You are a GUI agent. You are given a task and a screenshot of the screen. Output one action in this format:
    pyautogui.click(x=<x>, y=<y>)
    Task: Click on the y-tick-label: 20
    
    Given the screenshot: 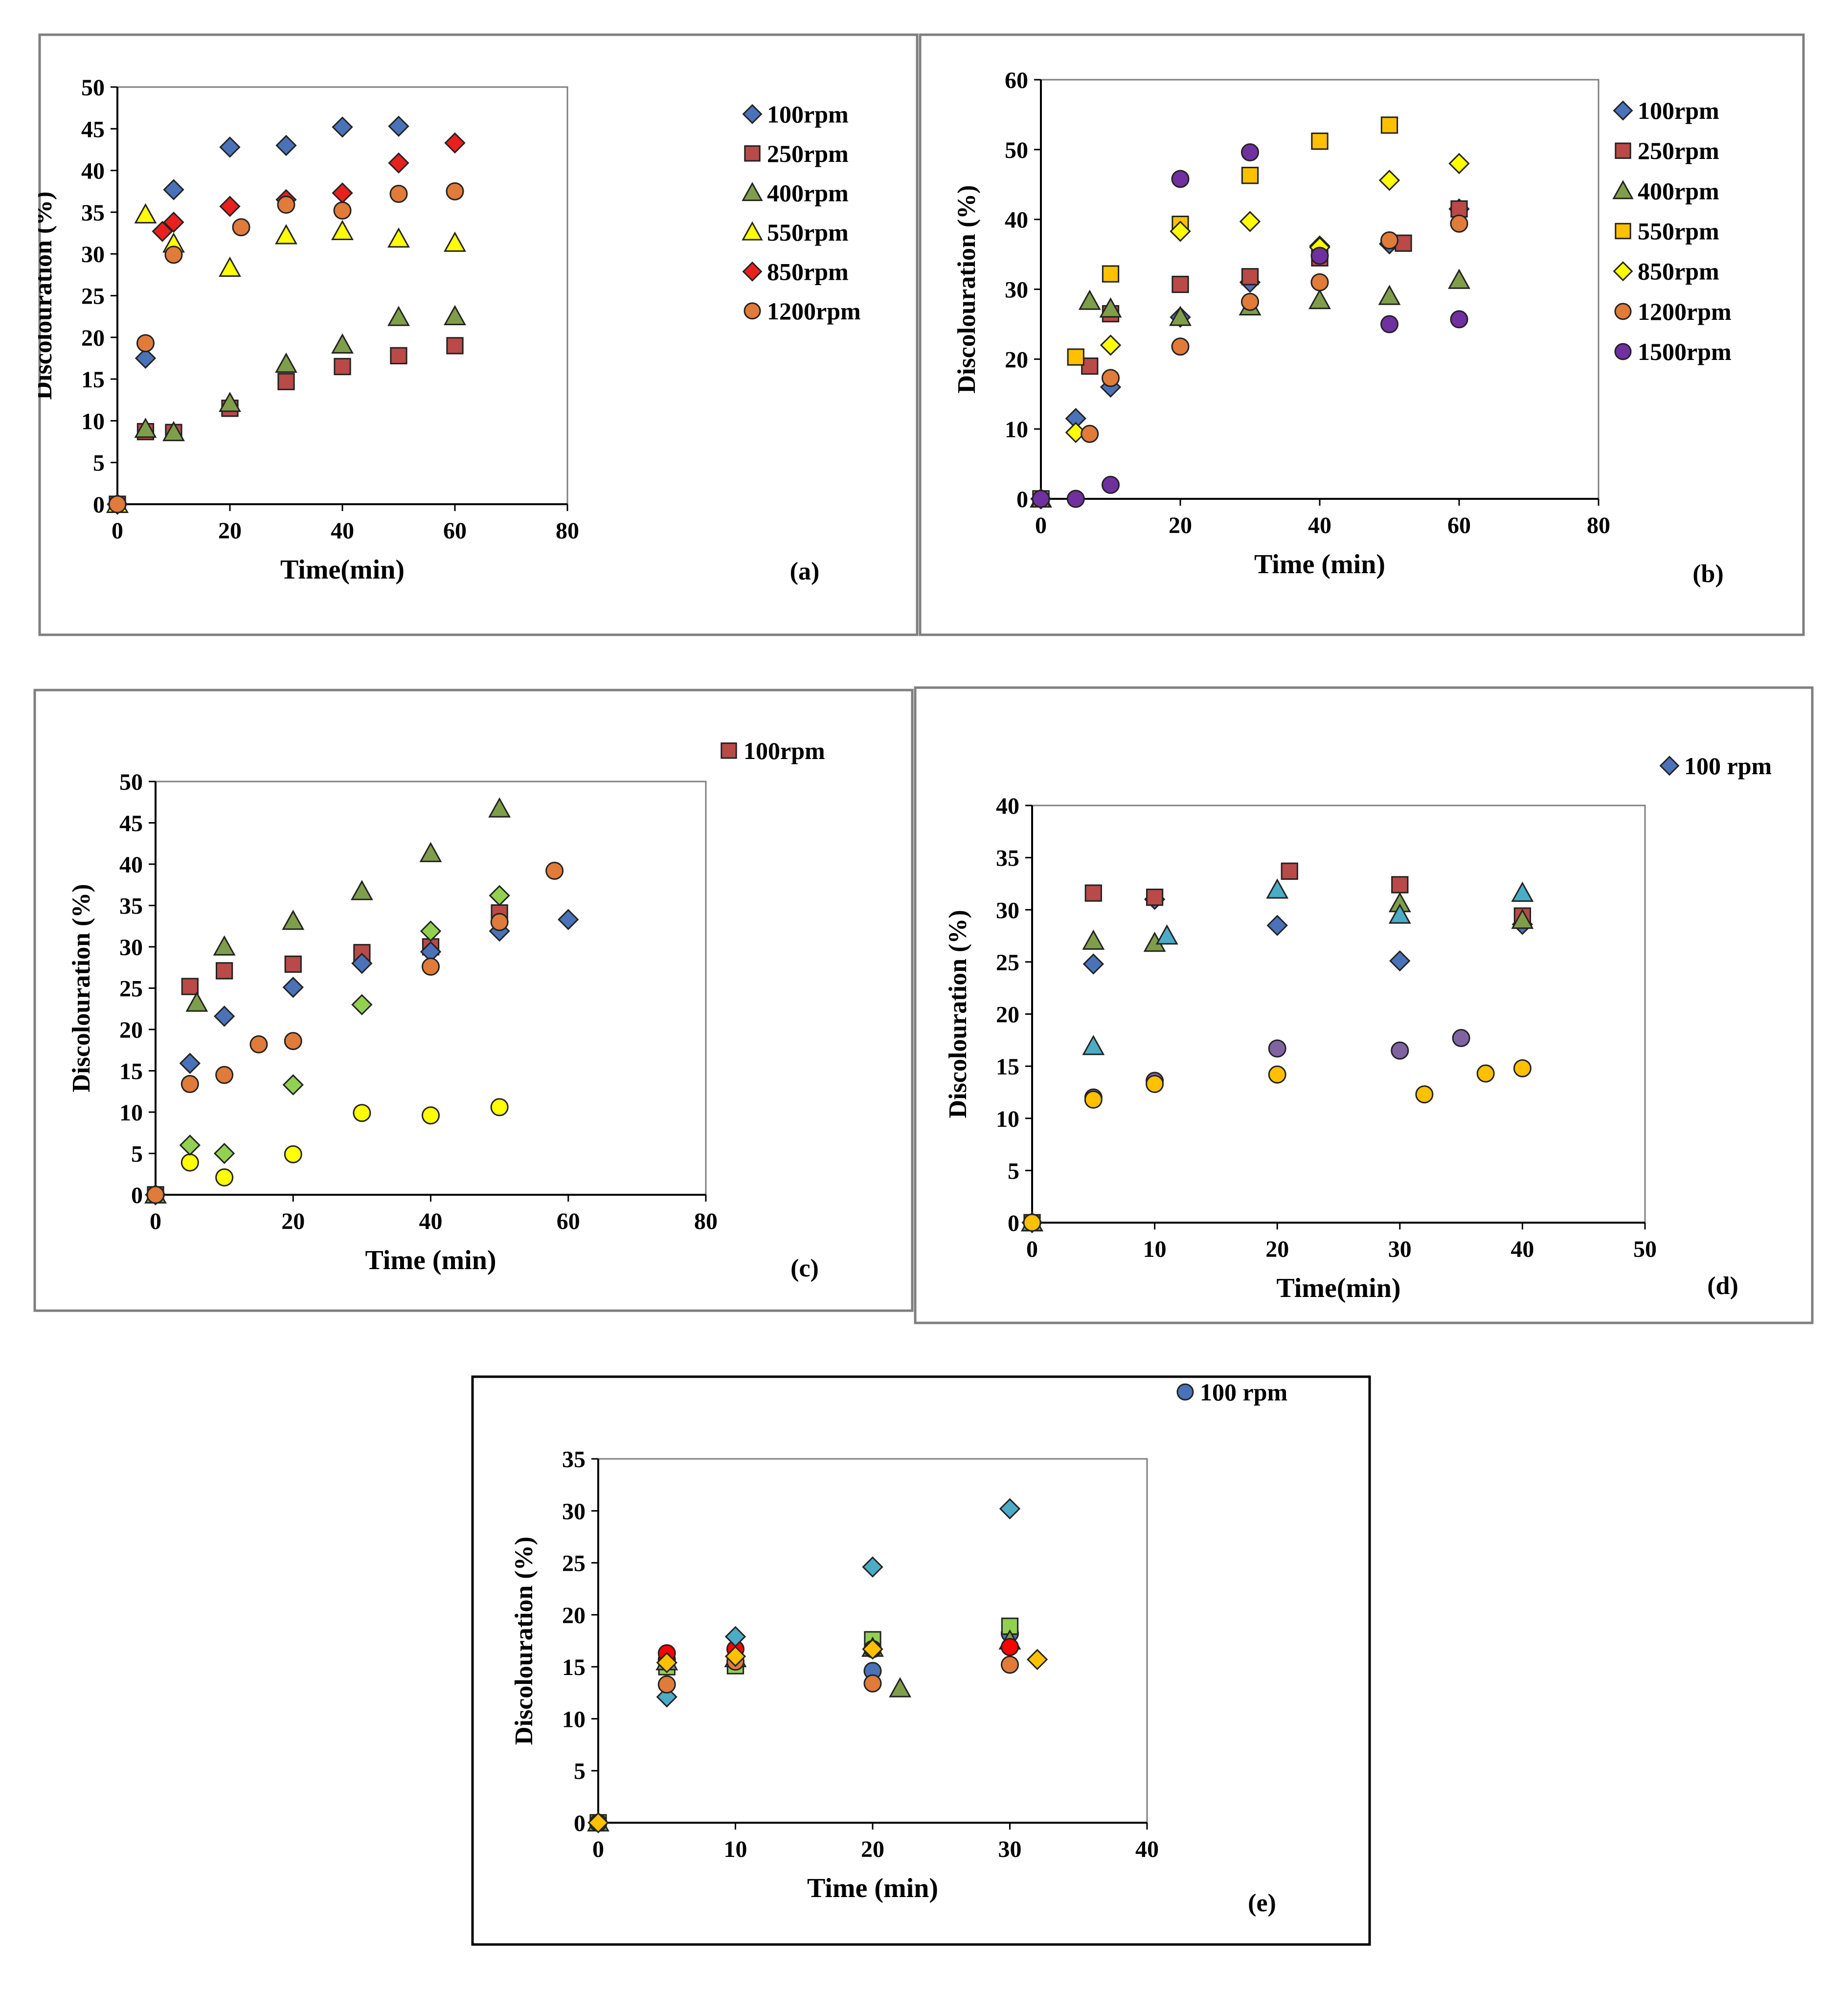 What is the action you would take?
    pyautogui.click(x=1007, y=1015)
    